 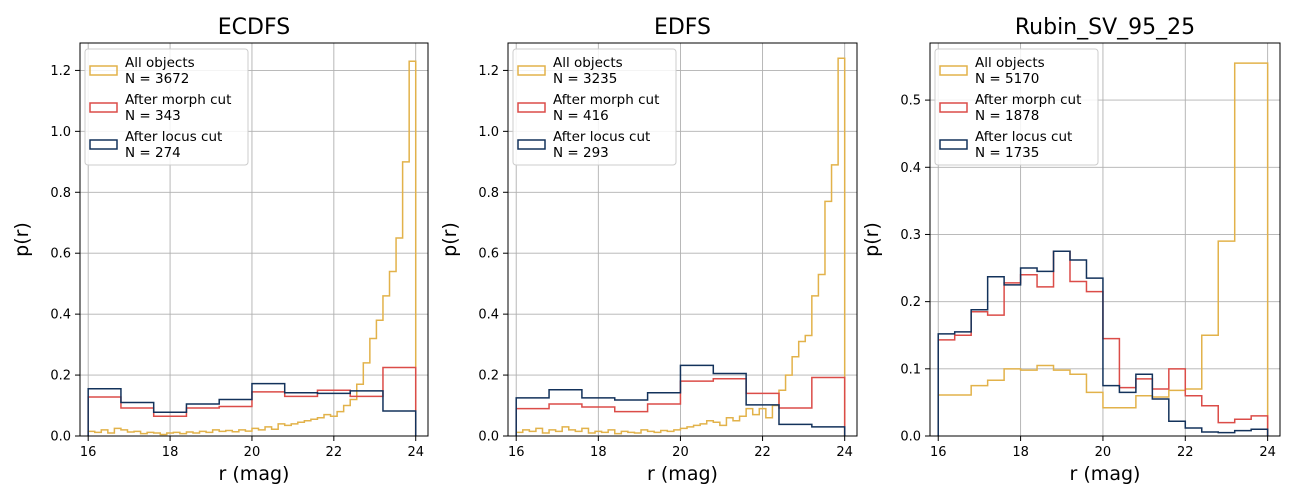 I want to click on legend-count: N = 416, so click(x=581, y=116).